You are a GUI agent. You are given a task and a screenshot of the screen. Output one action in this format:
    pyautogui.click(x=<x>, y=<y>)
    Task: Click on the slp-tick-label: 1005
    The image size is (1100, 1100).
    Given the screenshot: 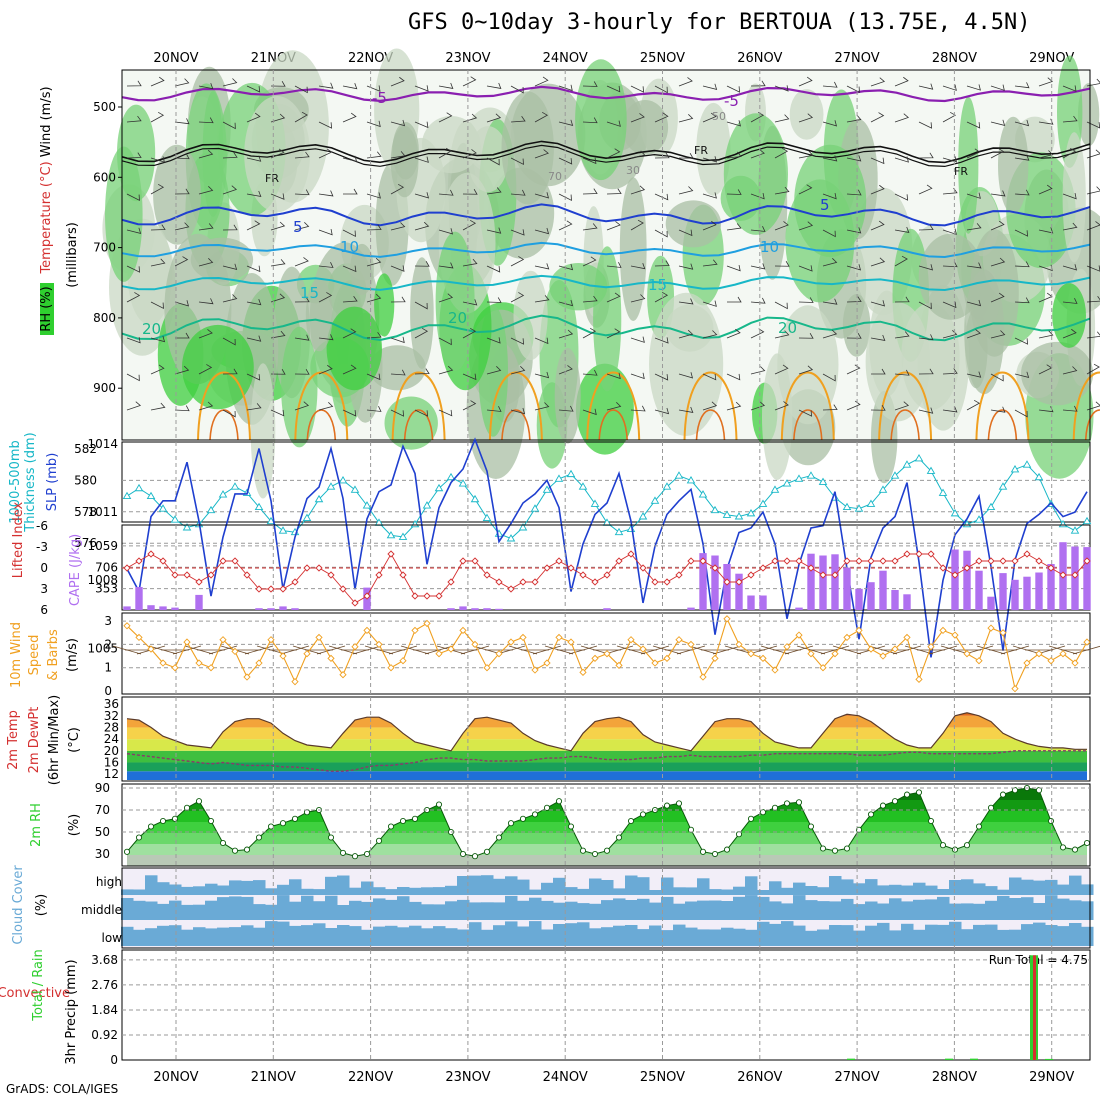 What is the action you would take?
    pyautogui.click(x=102, y=648)
    